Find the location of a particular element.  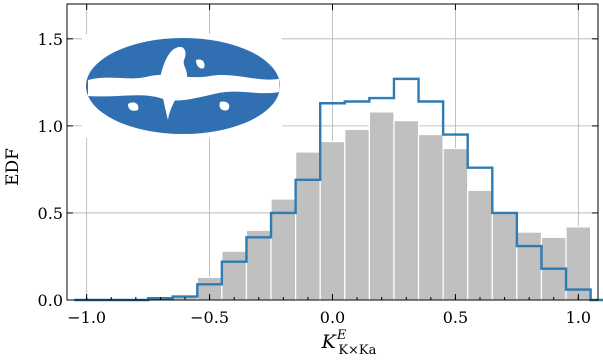

galactic-plane-mask is located at coordinates (184, 87).